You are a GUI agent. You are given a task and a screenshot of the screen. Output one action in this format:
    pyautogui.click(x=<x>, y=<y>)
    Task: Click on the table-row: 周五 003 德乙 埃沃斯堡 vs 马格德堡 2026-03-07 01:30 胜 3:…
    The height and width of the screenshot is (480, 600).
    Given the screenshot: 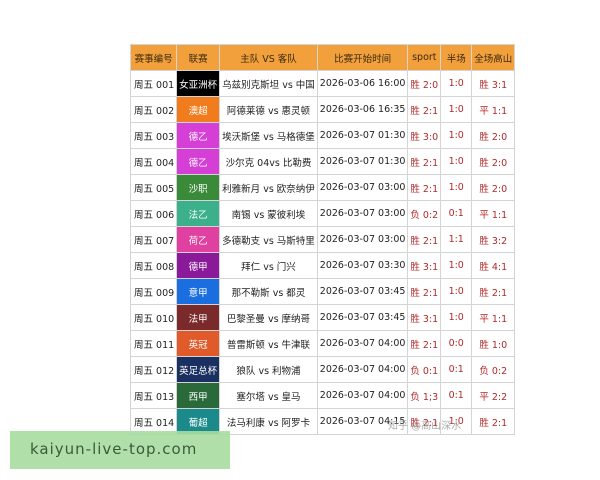 What is the action you would take?
    pyautogui.click(x=322, y=135)
    